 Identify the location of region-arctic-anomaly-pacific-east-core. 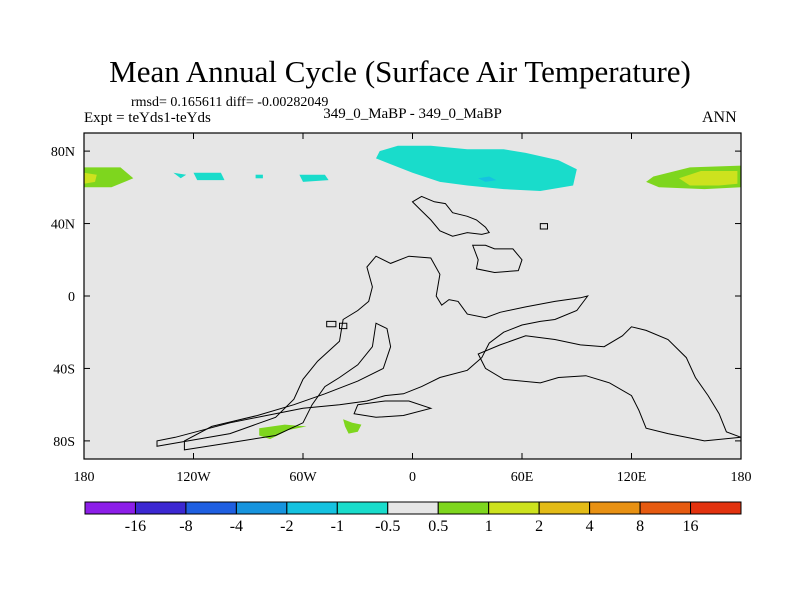
(708, 178).